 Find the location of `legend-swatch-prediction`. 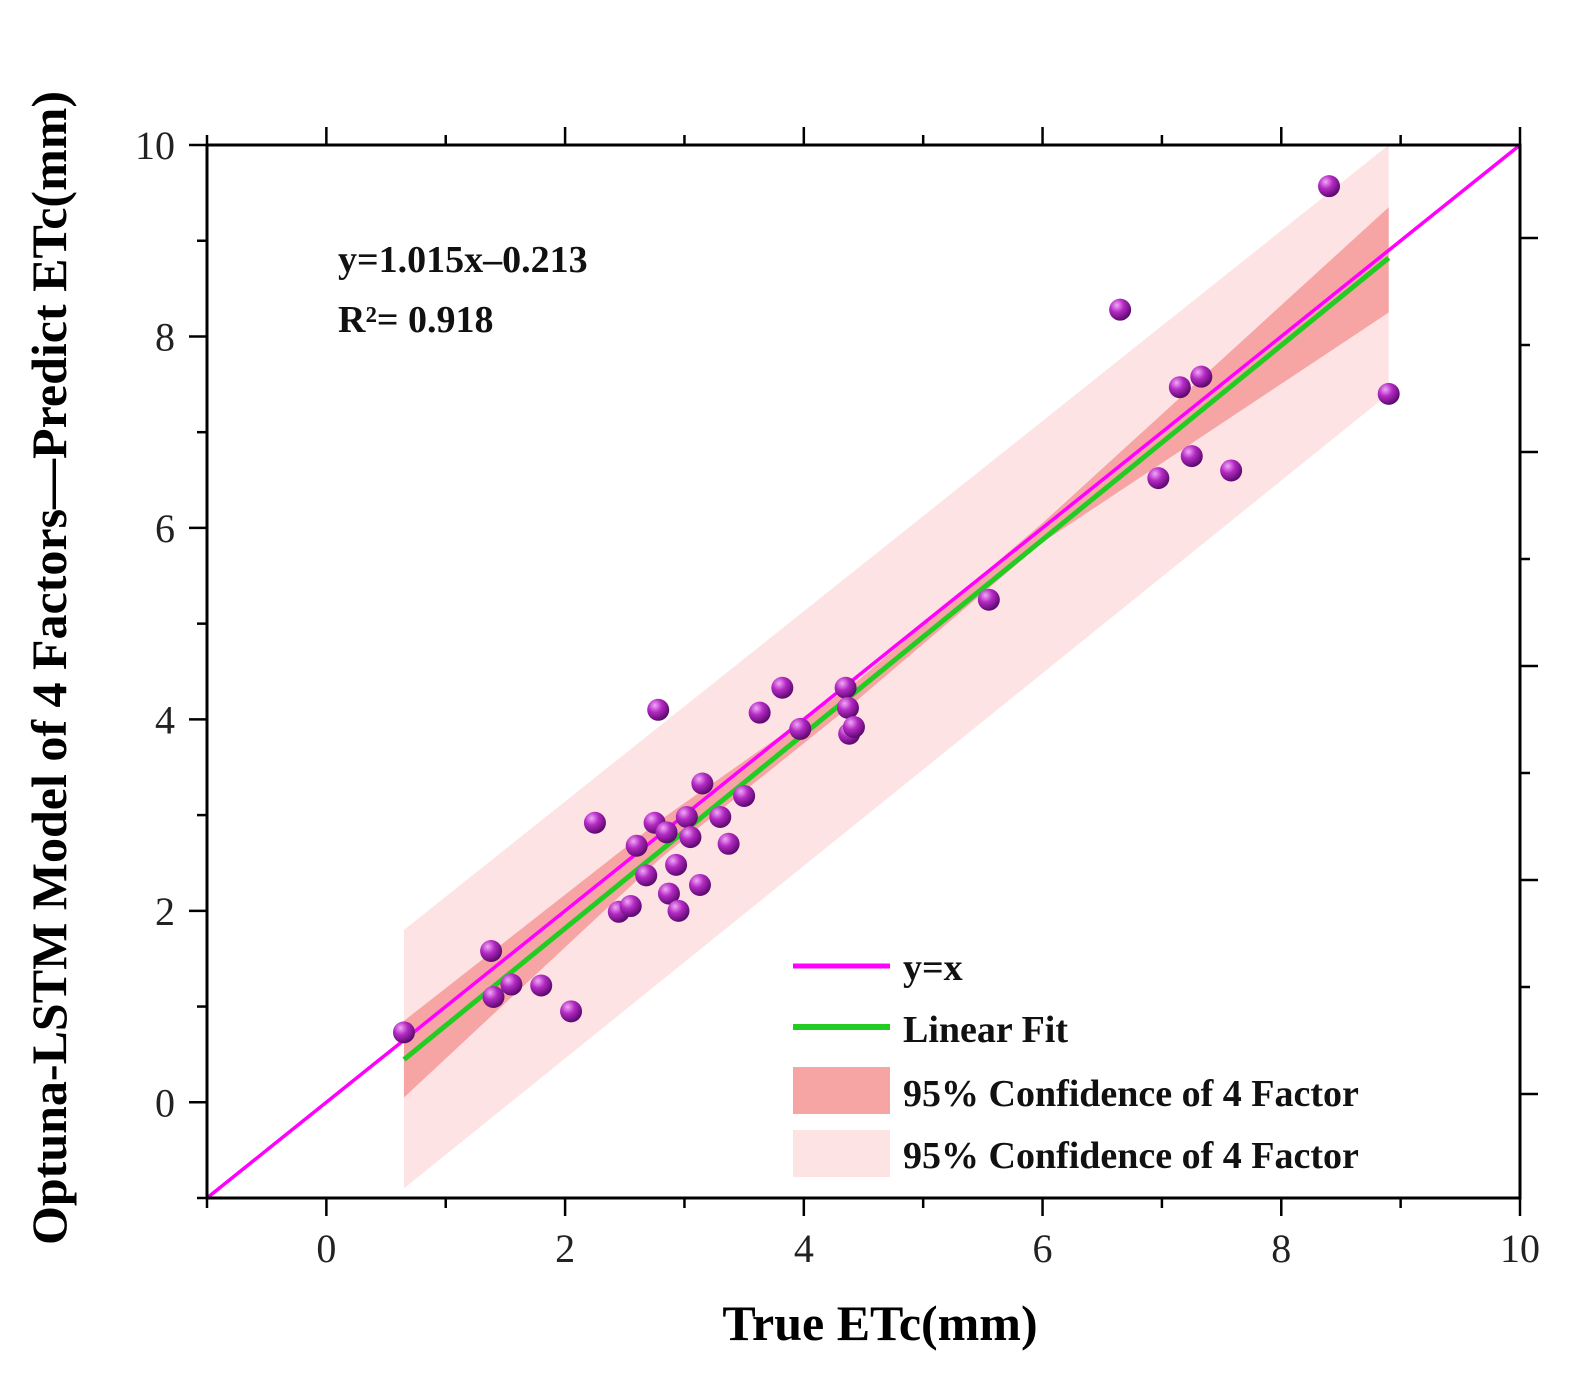

legend-swatch-prediction is located at coordinates (841, 1153).